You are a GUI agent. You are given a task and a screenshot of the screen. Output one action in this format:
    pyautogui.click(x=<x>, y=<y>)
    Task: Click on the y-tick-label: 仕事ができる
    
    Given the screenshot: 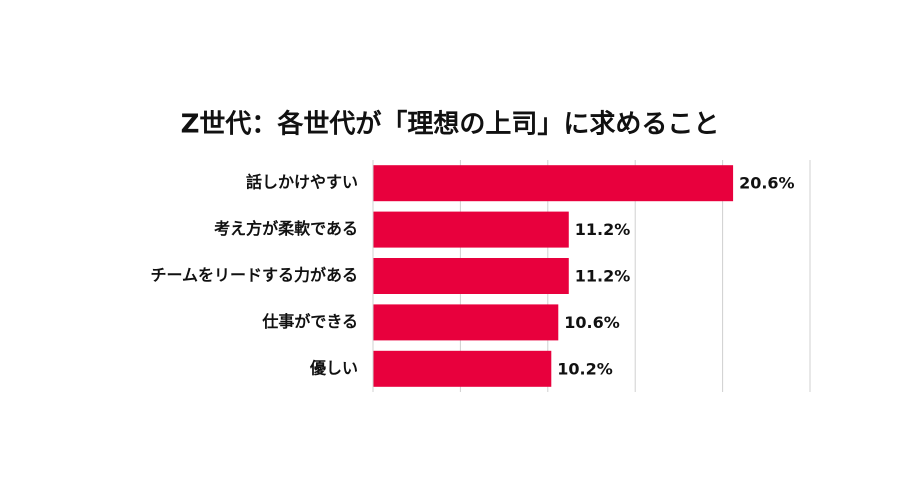 What is the action you would take?
    pyautogui.click(x=309, y=321)
    